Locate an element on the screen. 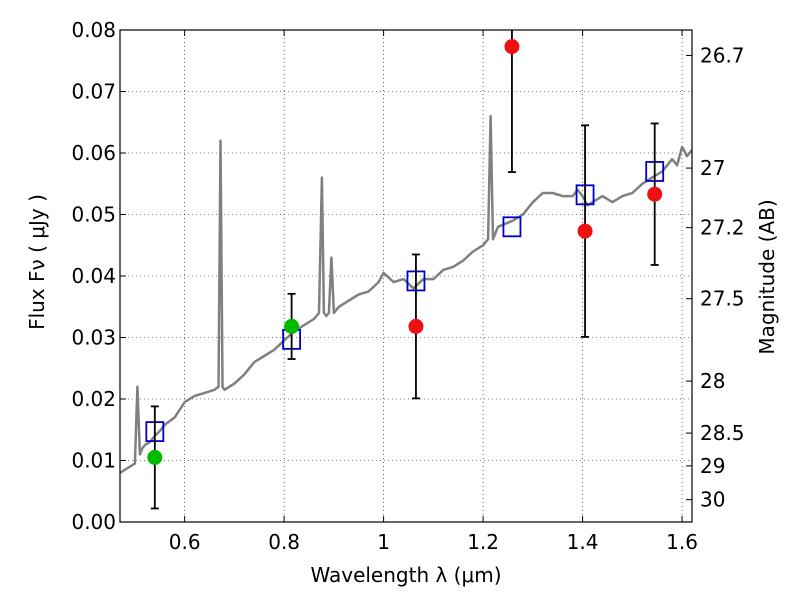  right-tick-label: 27.5 is located at coordinates (722, 299).